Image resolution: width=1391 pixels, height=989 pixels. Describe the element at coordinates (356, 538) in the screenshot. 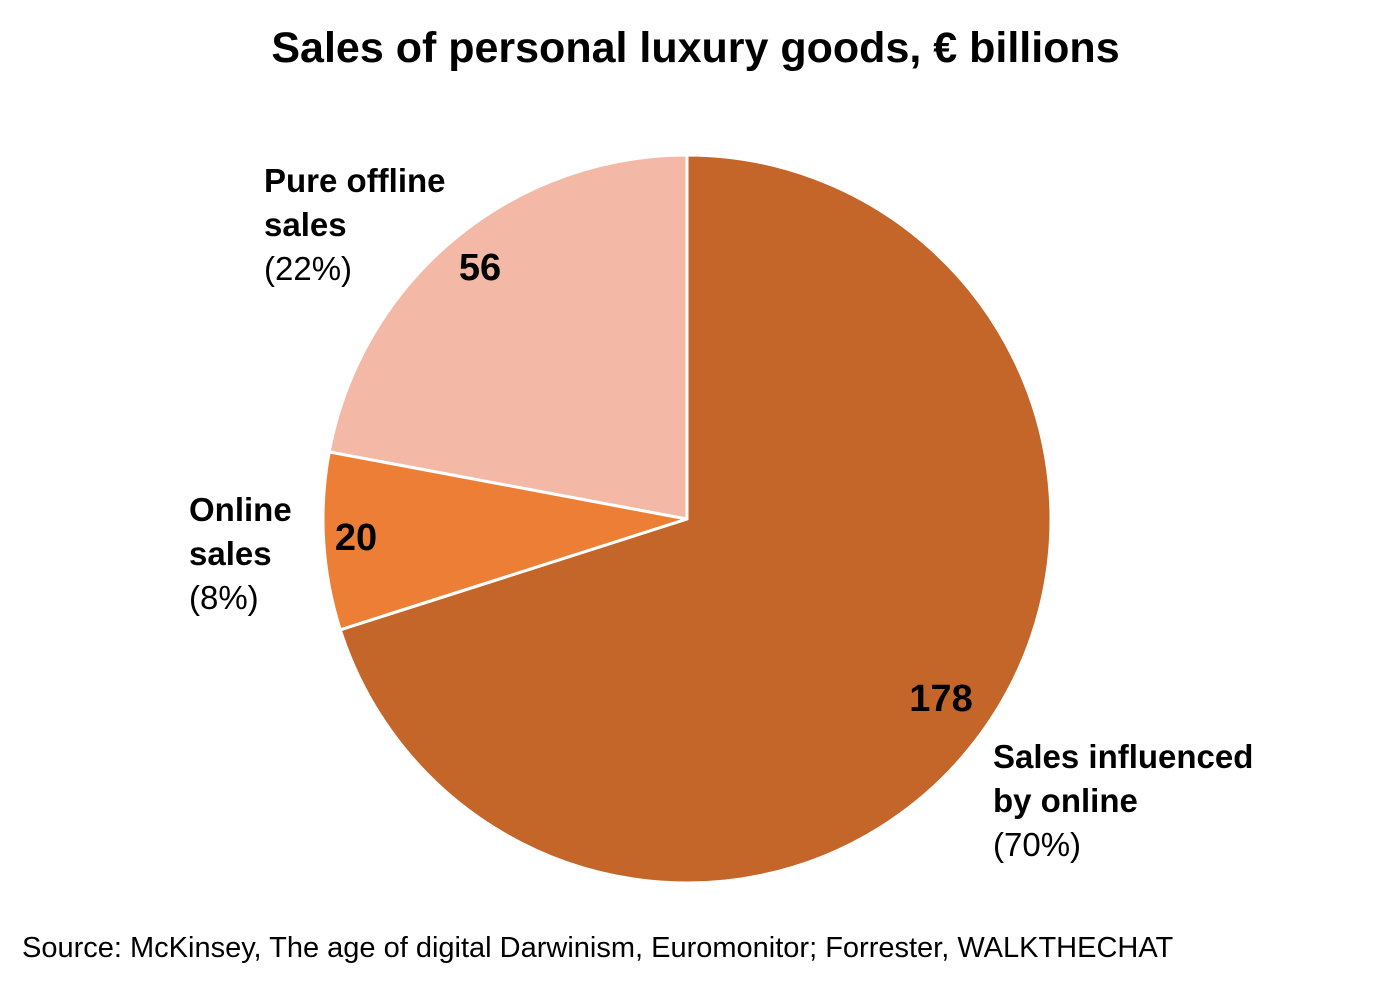

I see `pie-value-label-online-sales: 20` at that location.